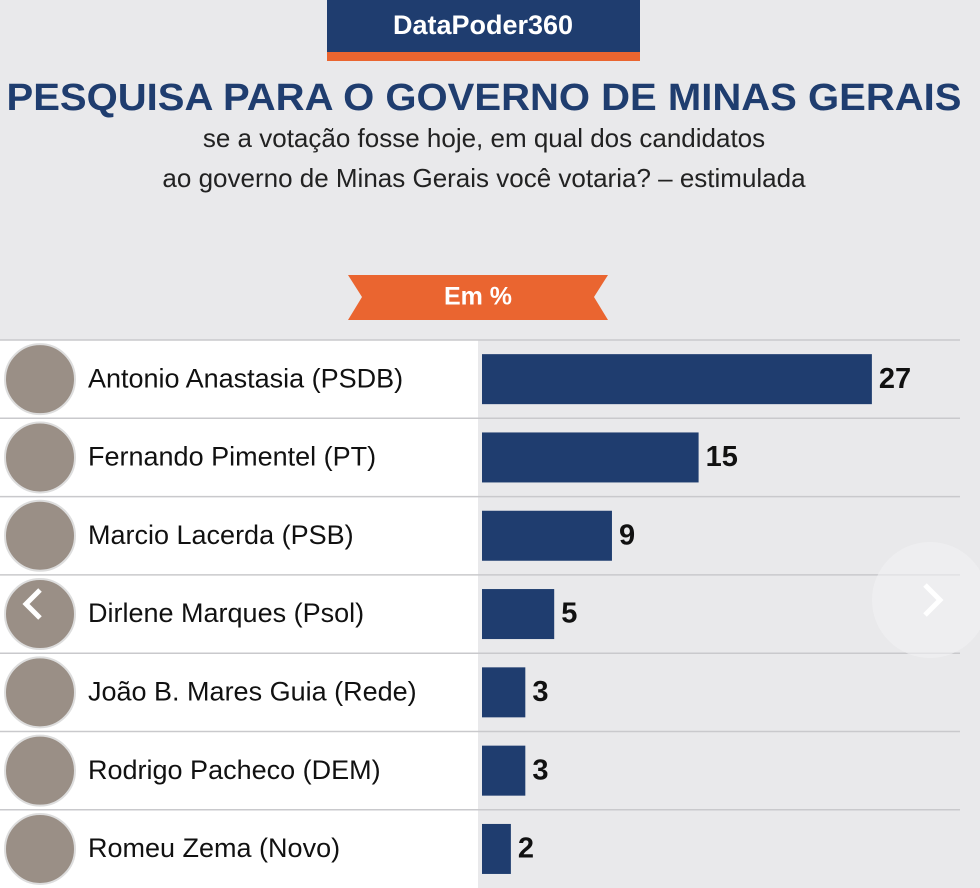 The image size is (980, 888). Describe the element at coordinates (232, 457) in the screenshot. I see `category-label: Fernando Pimentel (PT)` at that location.